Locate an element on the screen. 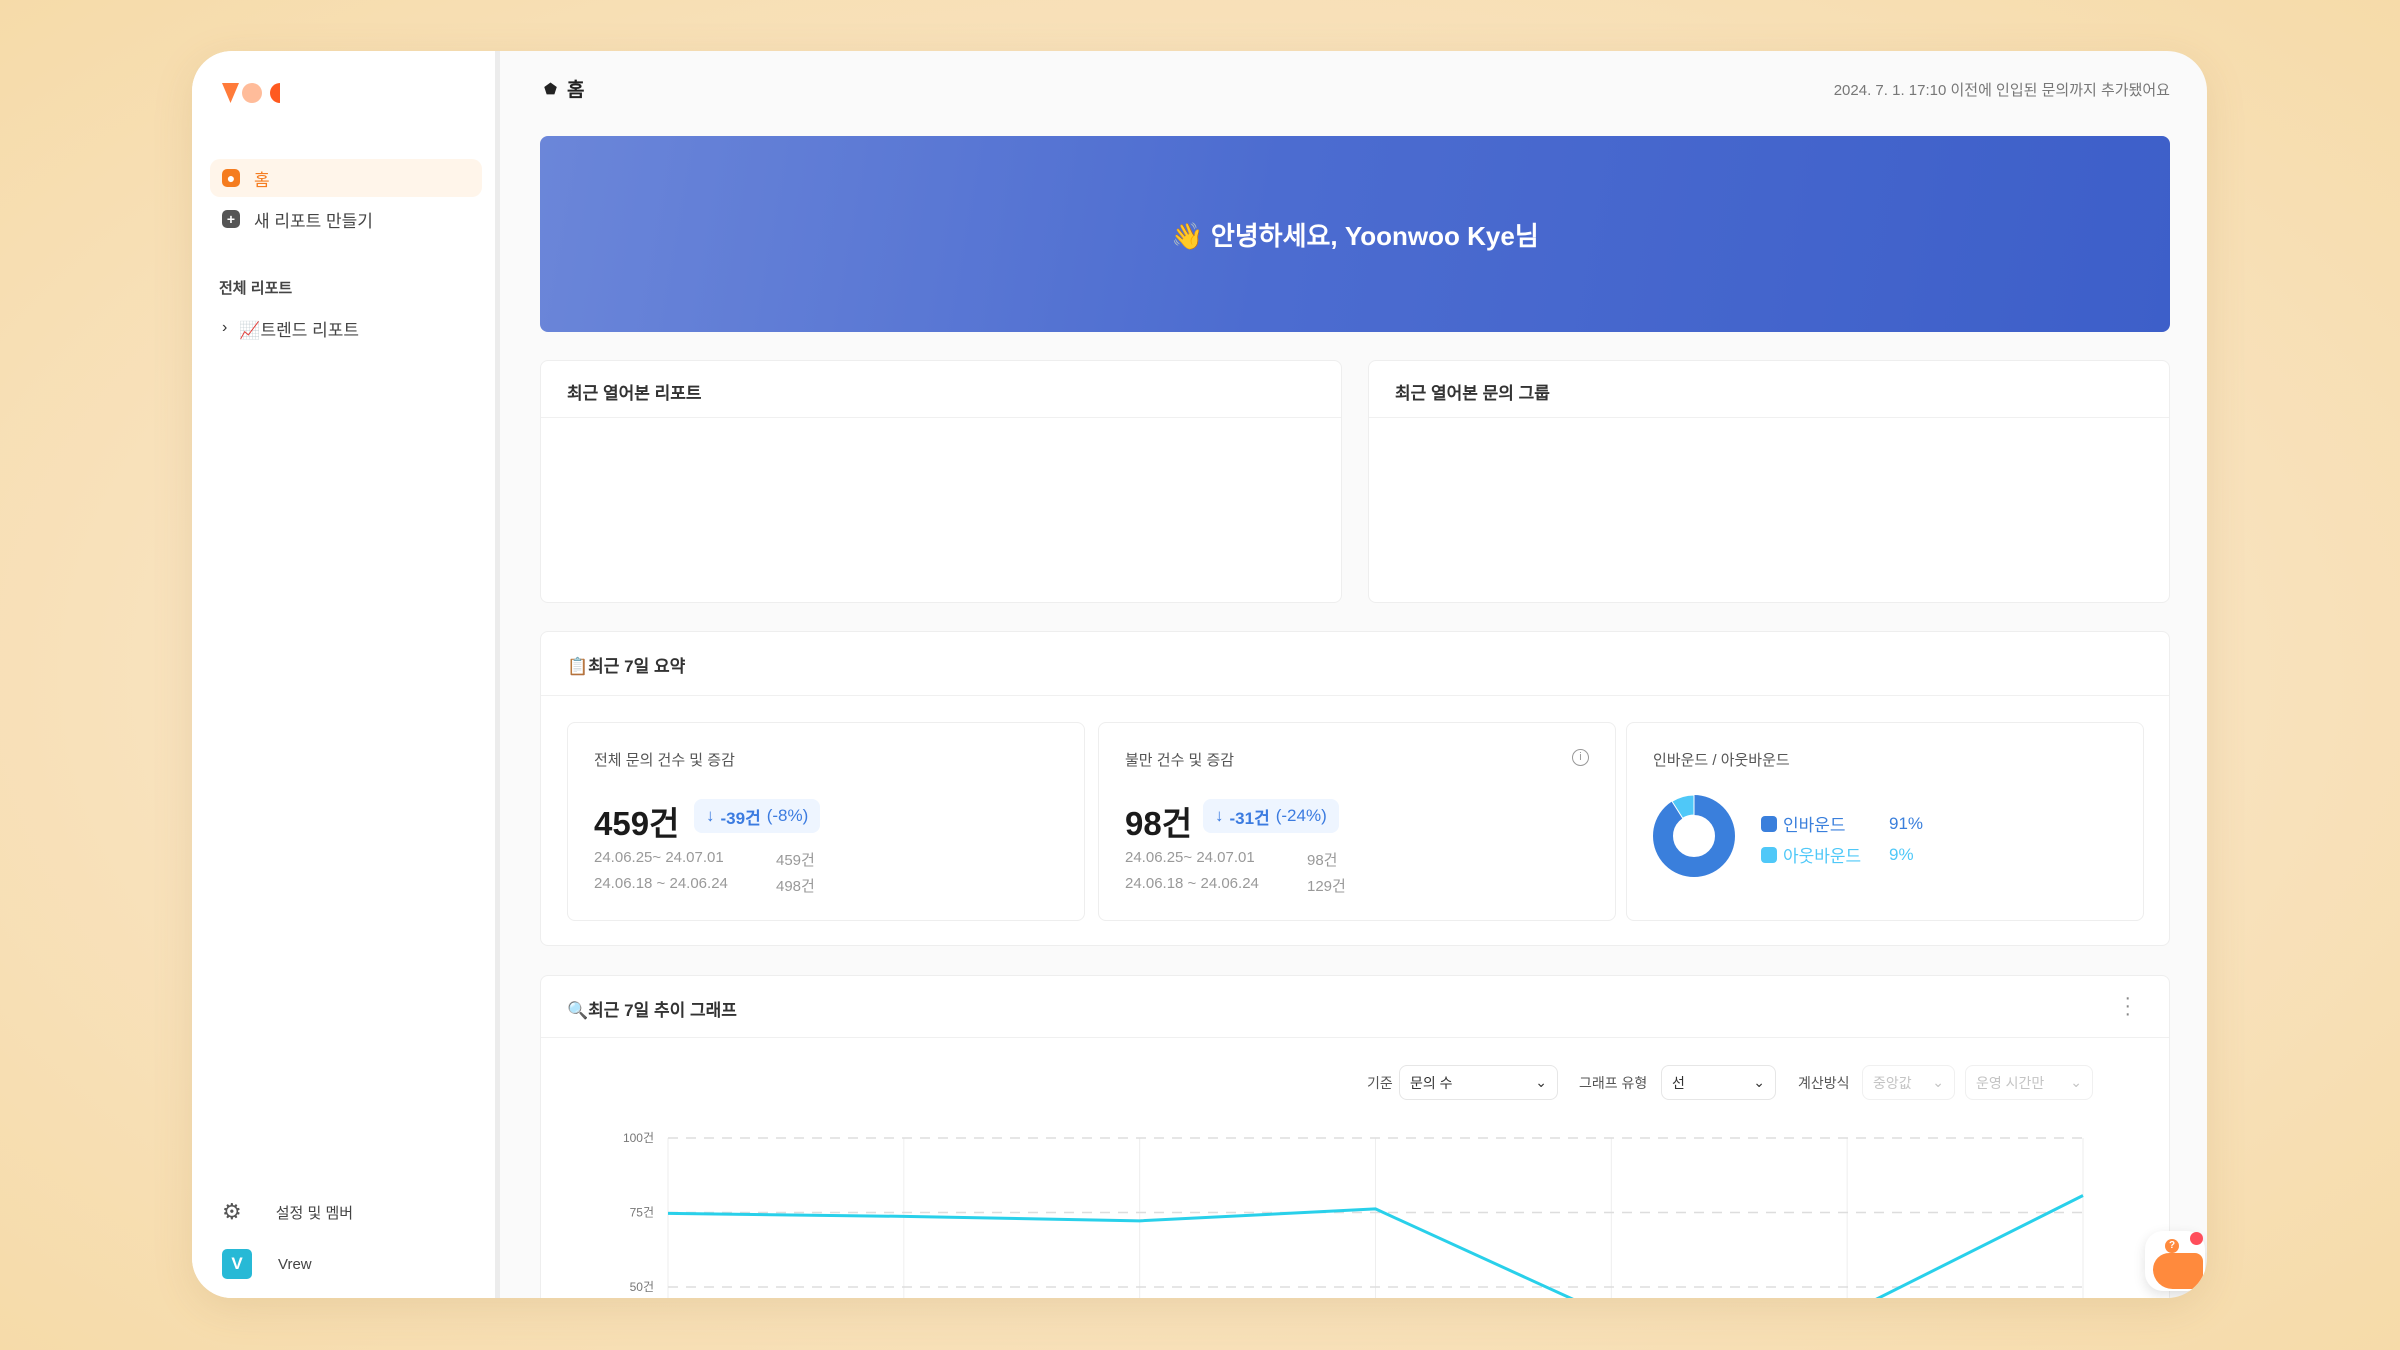 The image size is (2400, 1350). mascot-icon is located at coordinates (2178, 1271).